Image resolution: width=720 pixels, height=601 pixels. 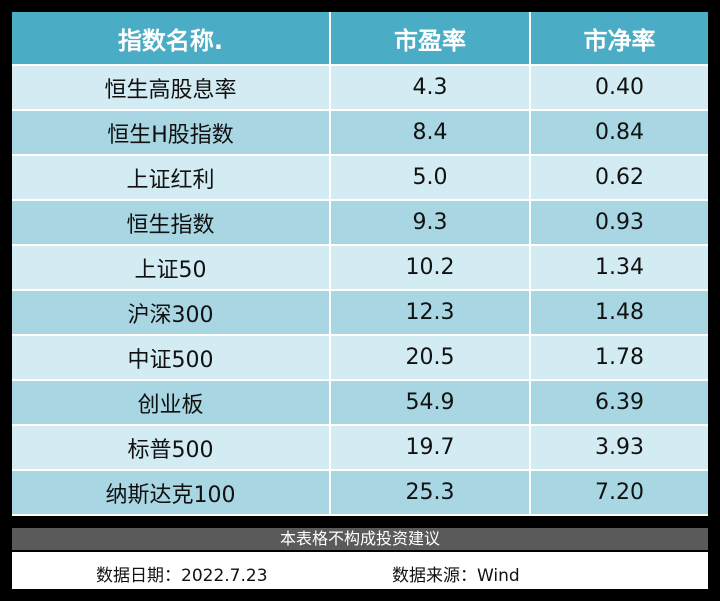 What do you see at coordinates (360, 570) in the screenshot?
I see `data-source-footer: 数据日期：2022.7.23 数据来源：Wind` at bounding box center [360, 570].